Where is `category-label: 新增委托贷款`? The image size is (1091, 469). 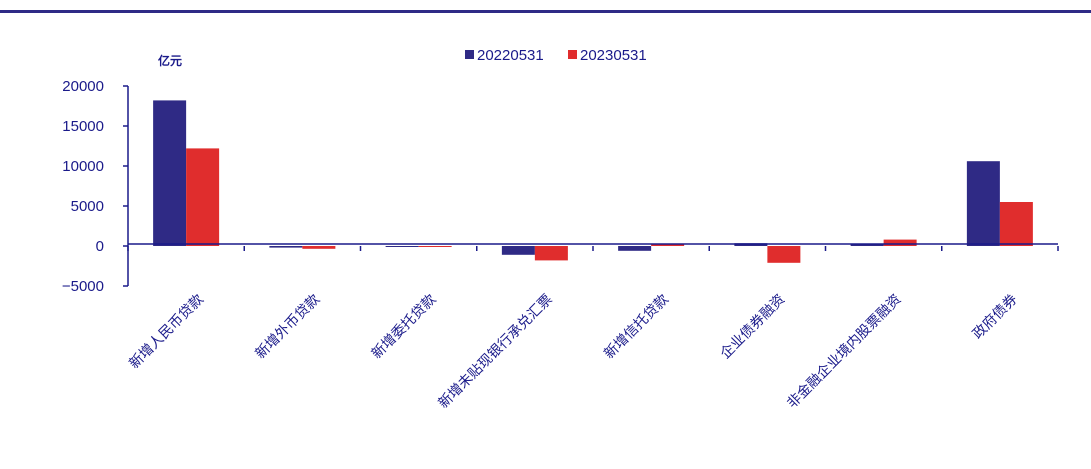
category-label: 新增委托贷款 is located at coordinates (404, 327).